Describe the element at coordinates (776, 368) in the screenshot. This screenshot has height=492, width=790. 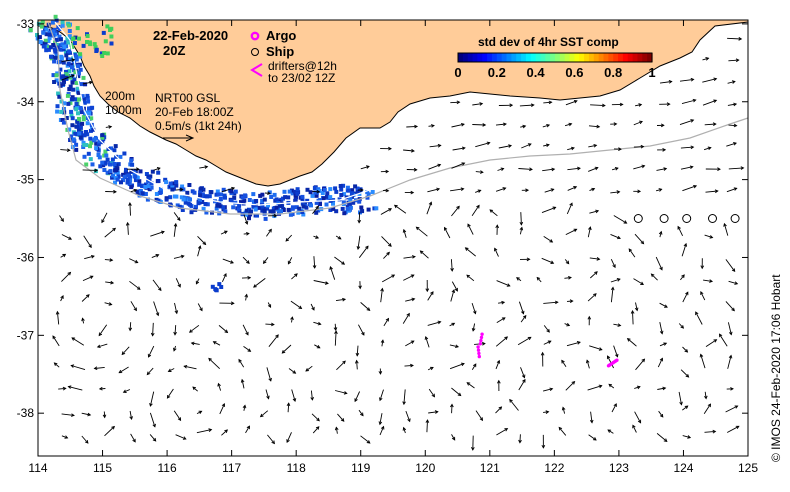
I see `credit-label: © IMOS 24-Feb-2020 17:06 Hobart` at that location.